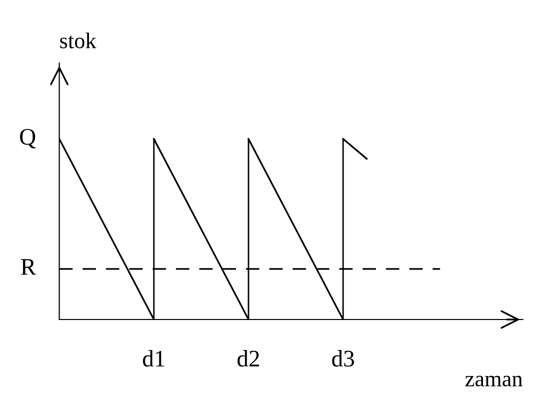 This screenshot has width=539, height=407. I want to click on text: Q, so click(28, 138).